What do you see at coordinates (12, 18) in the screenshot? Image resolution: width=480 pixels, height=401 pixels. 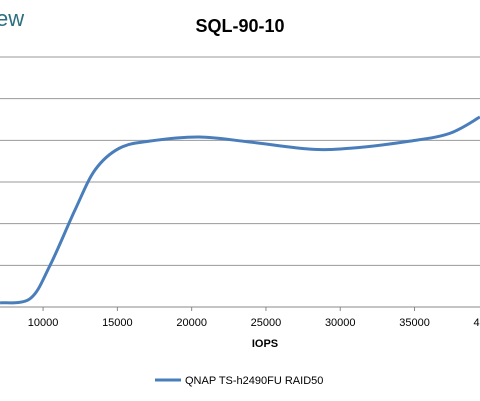 I see `logo: ew` at bounding box center [12, 18].